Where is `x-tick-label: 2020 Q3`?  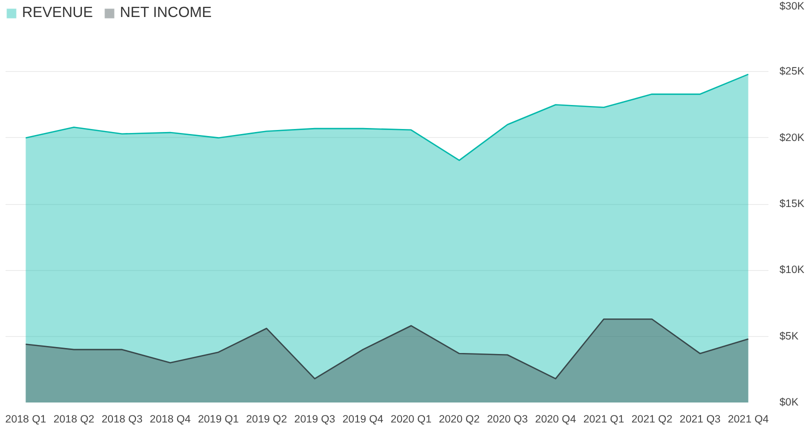
x-tick-label: 2020 Q3 is located at coordinates (507, 420).